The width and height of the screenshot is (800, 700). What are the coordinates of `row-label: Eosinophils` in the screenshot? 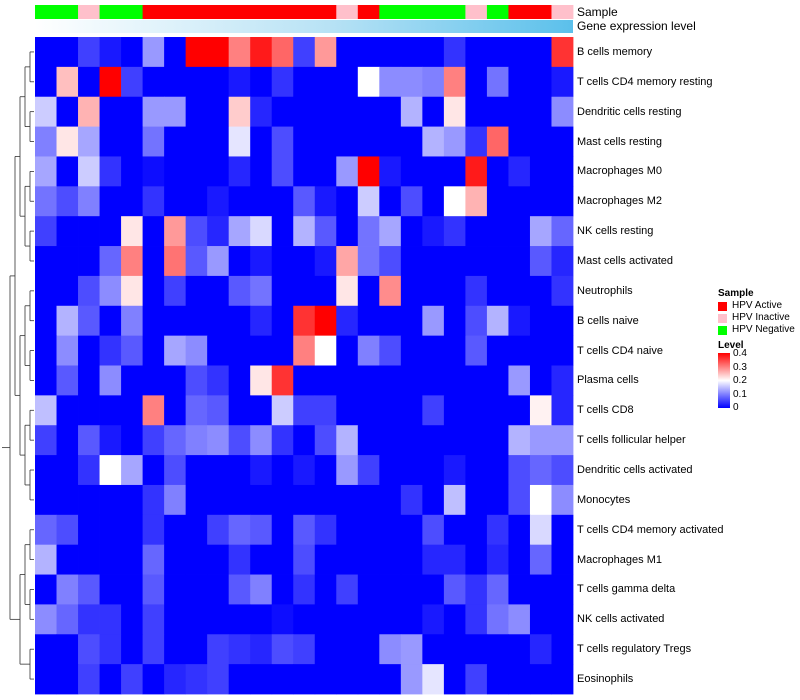 It's located at (605, 679).